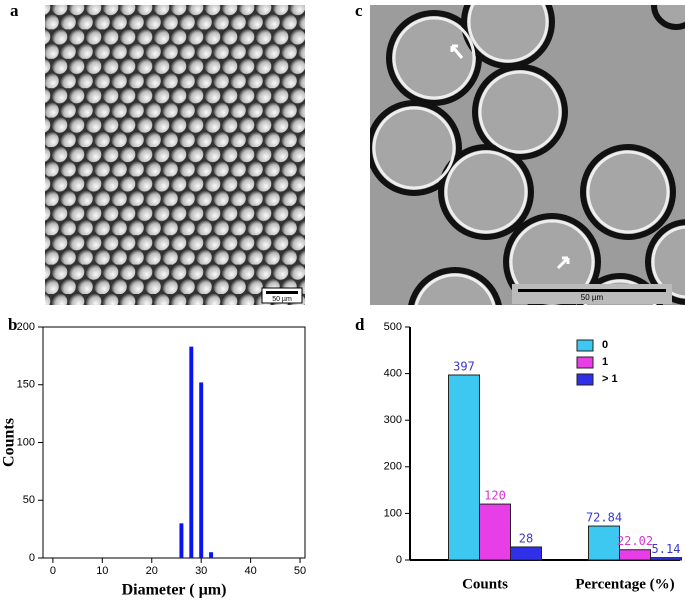 The width and height of the screenshot is (685, 603). What do you see at coordinates (624, 584) in the screenshot?
I see `x-tick-label: Percentage (%)` at bounding box center [624, 584].